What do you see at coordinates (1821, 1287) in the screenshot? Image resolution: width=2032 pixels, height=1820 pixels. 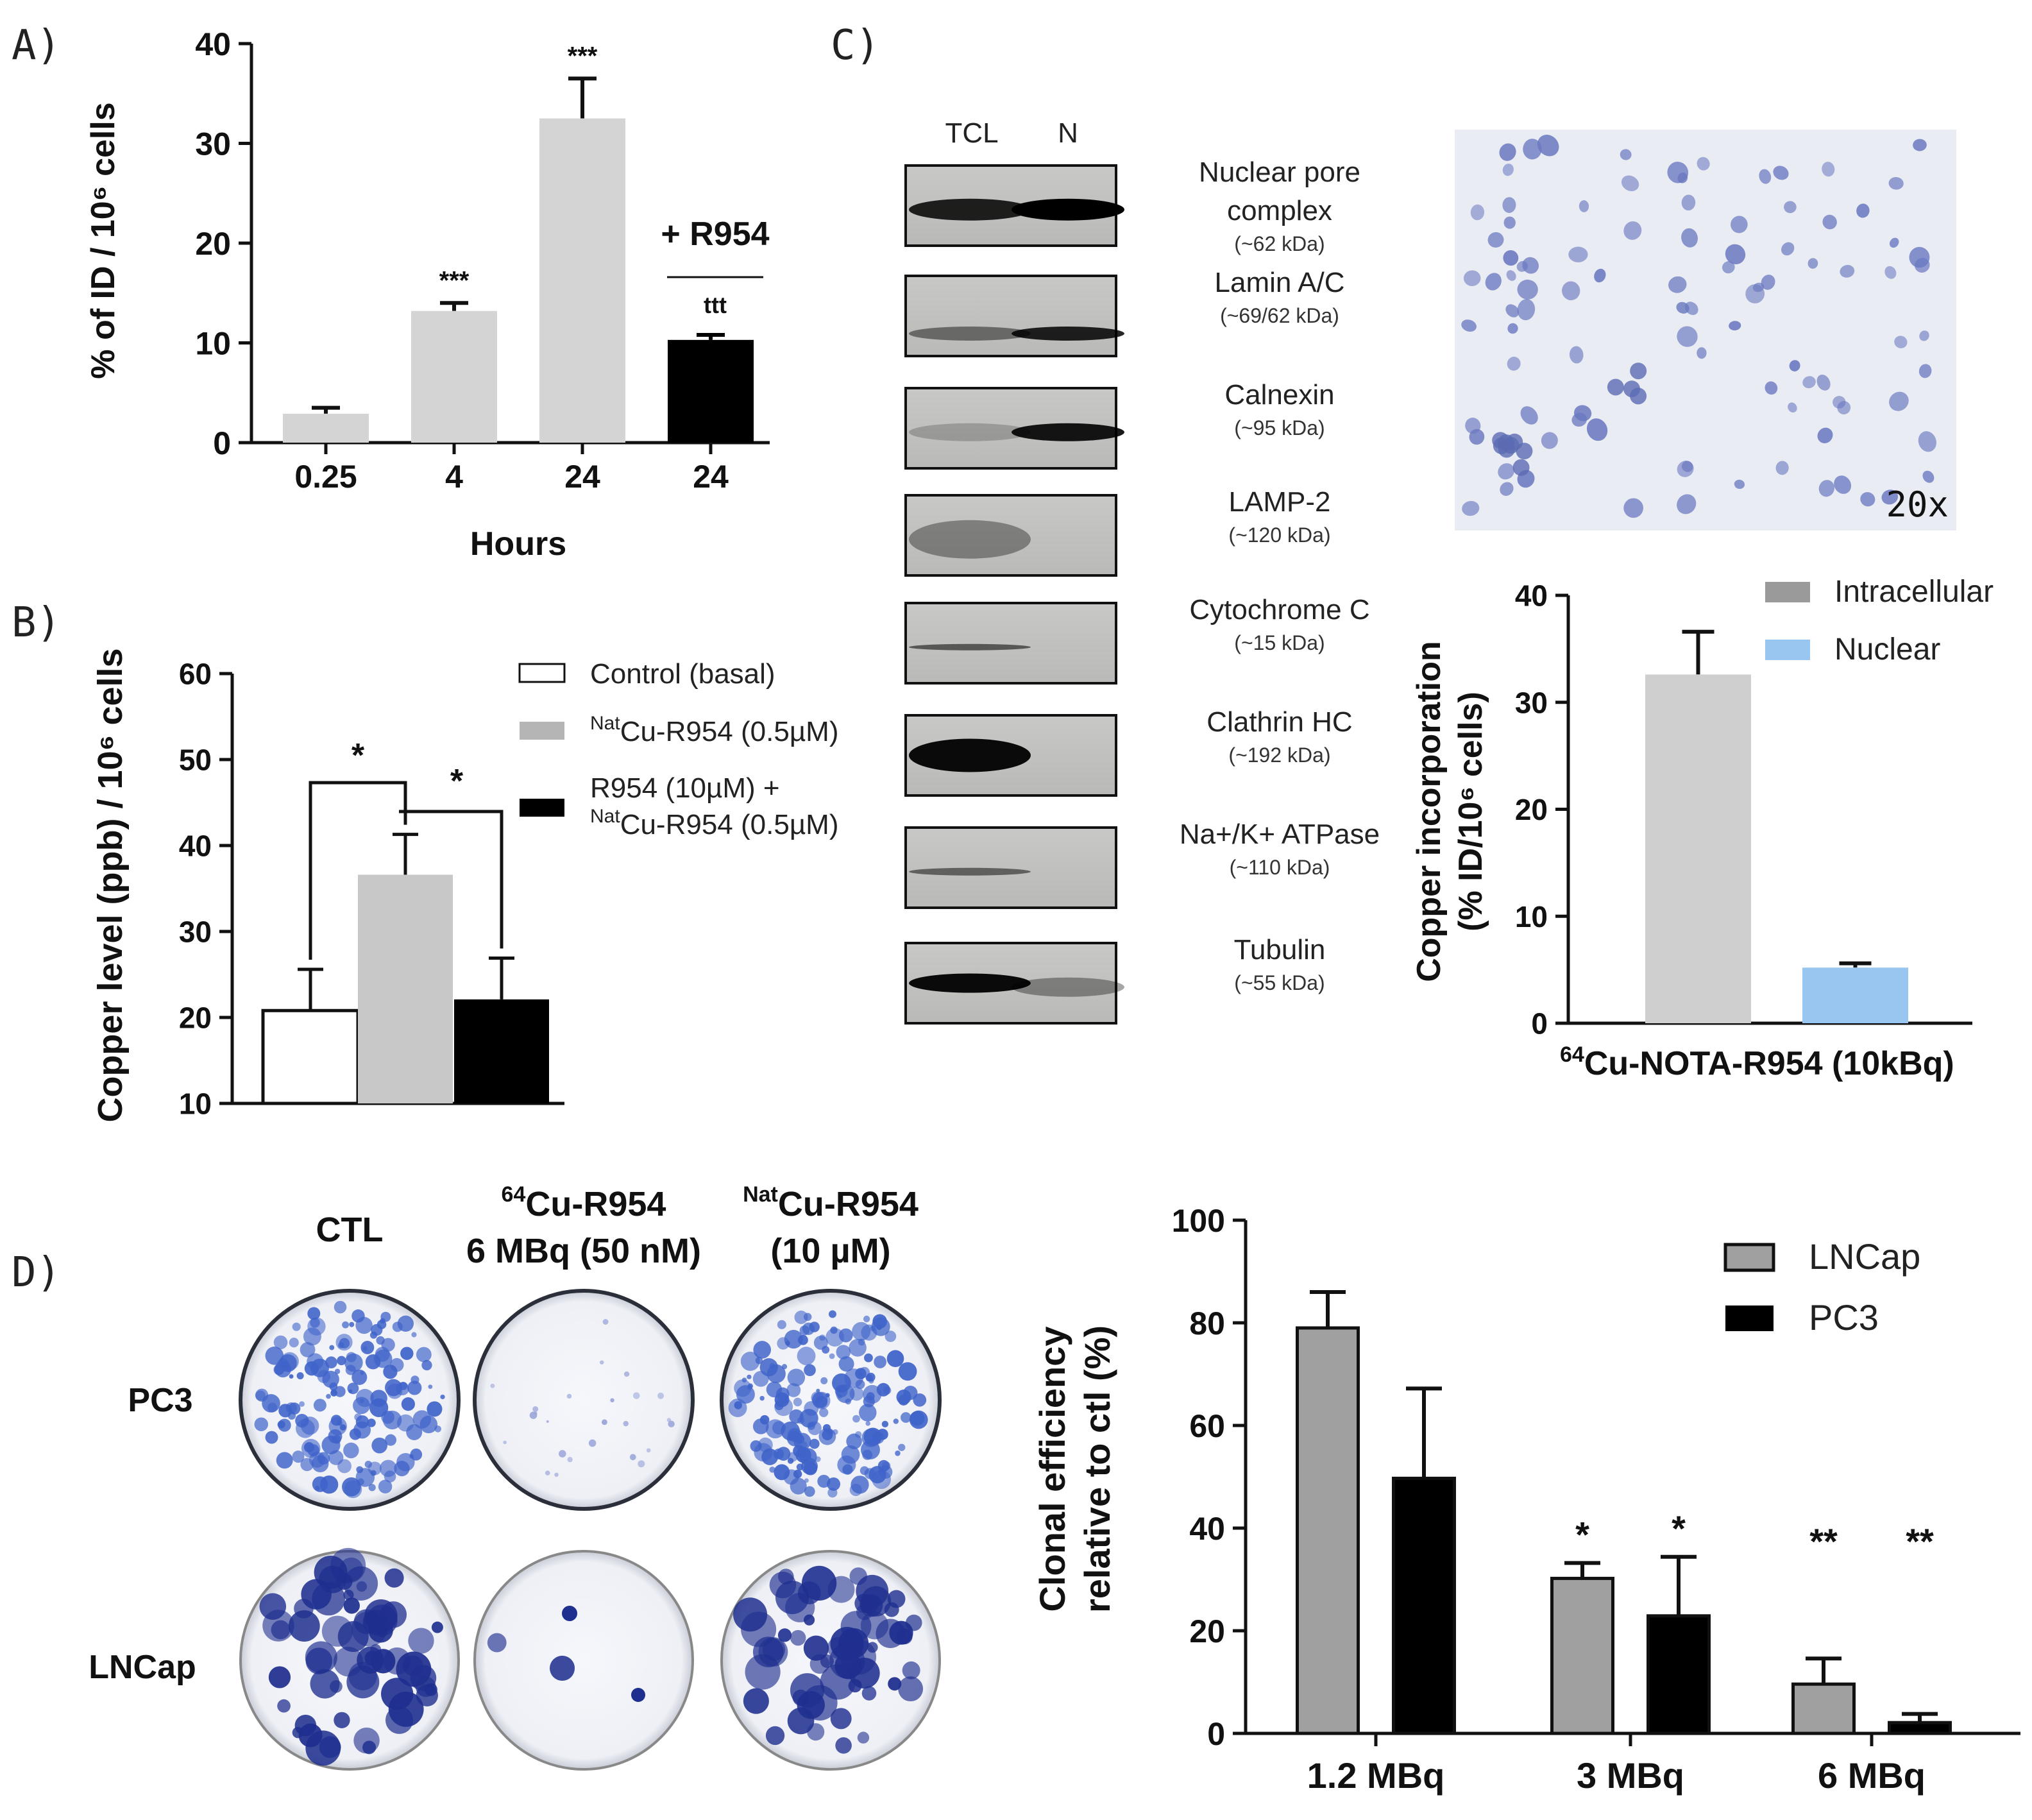 I see `chart-d-legend: LNCap PC3` at bounding box center [1821, 1287].